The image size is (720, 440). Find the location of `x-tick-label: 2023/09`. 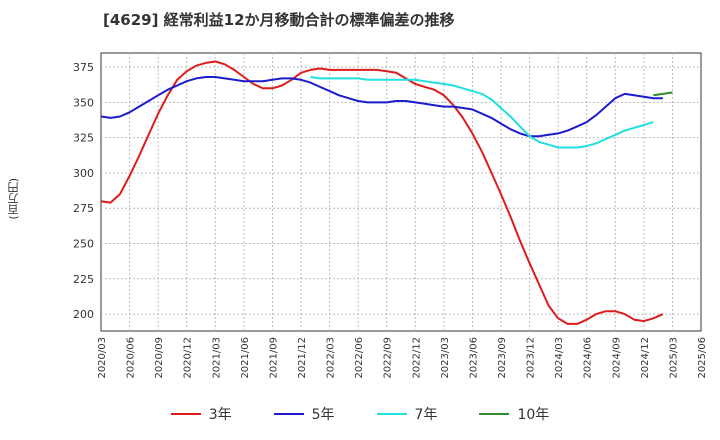

x-tick-label: 2023/09 is located at coordinates (502, 358).